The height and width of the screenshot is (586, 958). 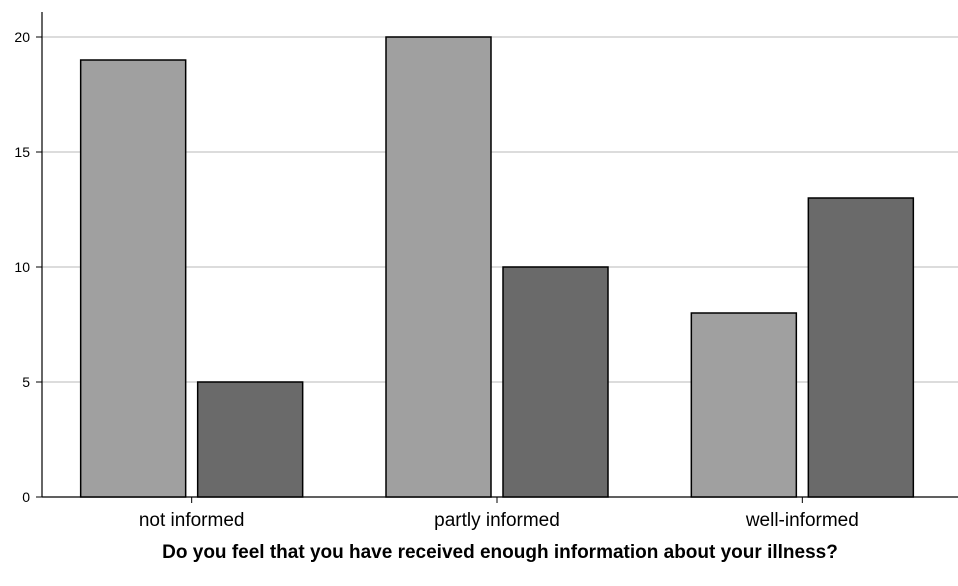 I want to click on y-tick-label-10: 10, so click(x=22, y=267).